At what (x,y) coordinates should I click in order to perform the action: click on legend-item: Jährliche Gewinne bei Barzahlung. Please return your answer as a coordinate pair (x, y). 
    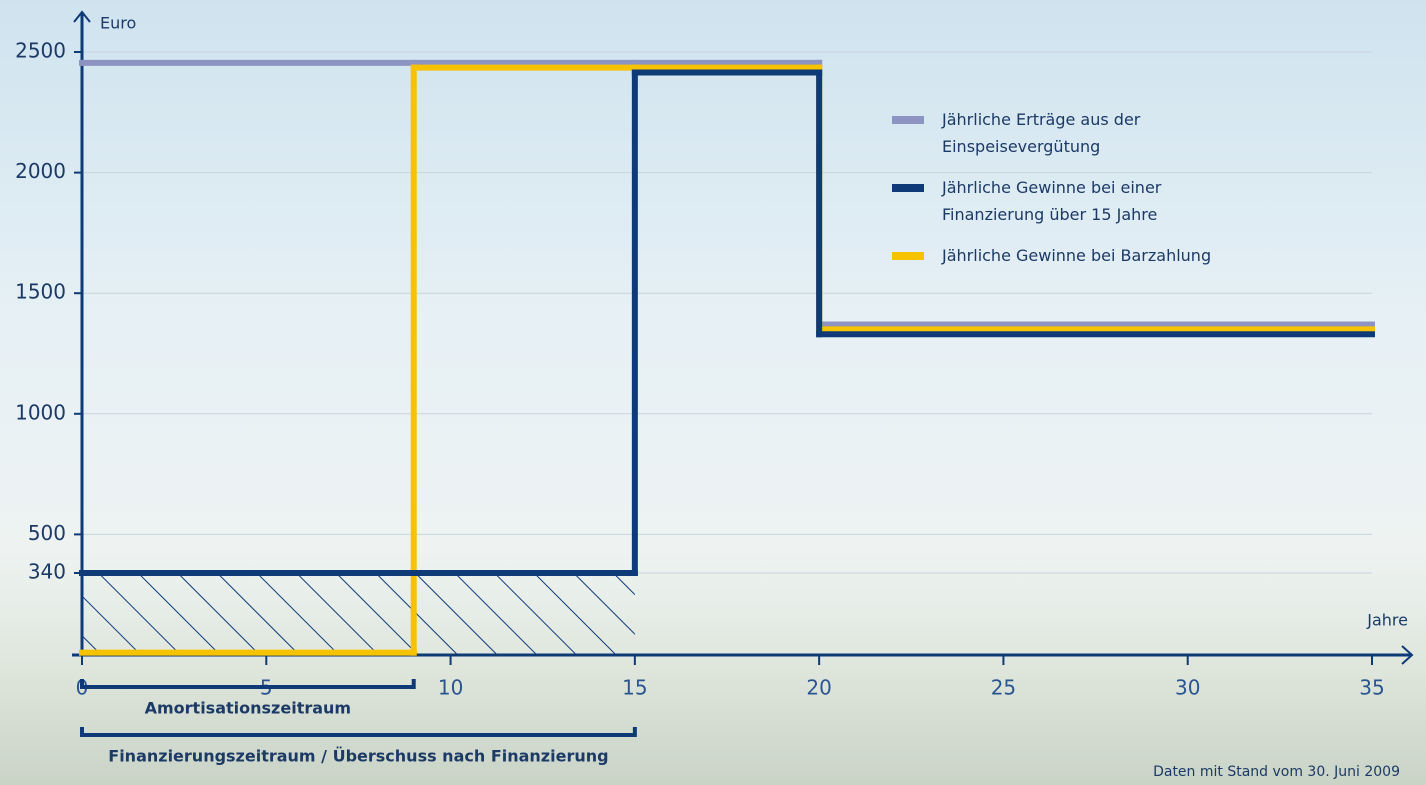
    Looking at the image, I should click on (1072, 255).